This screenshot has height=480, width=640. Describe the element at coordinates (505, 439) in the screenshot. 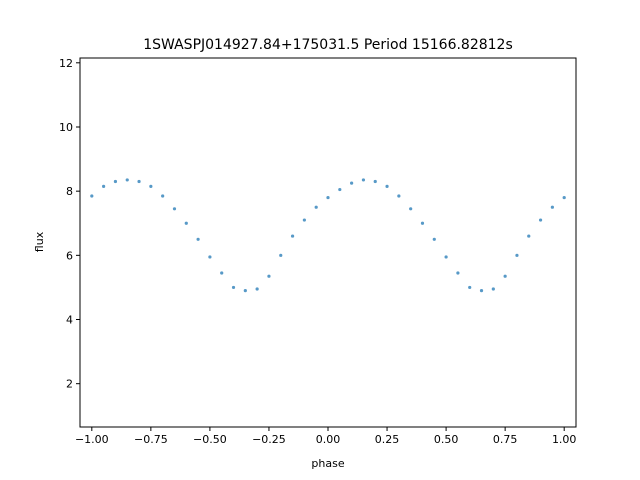

I see `x-tick-label: 0.75` at that location.